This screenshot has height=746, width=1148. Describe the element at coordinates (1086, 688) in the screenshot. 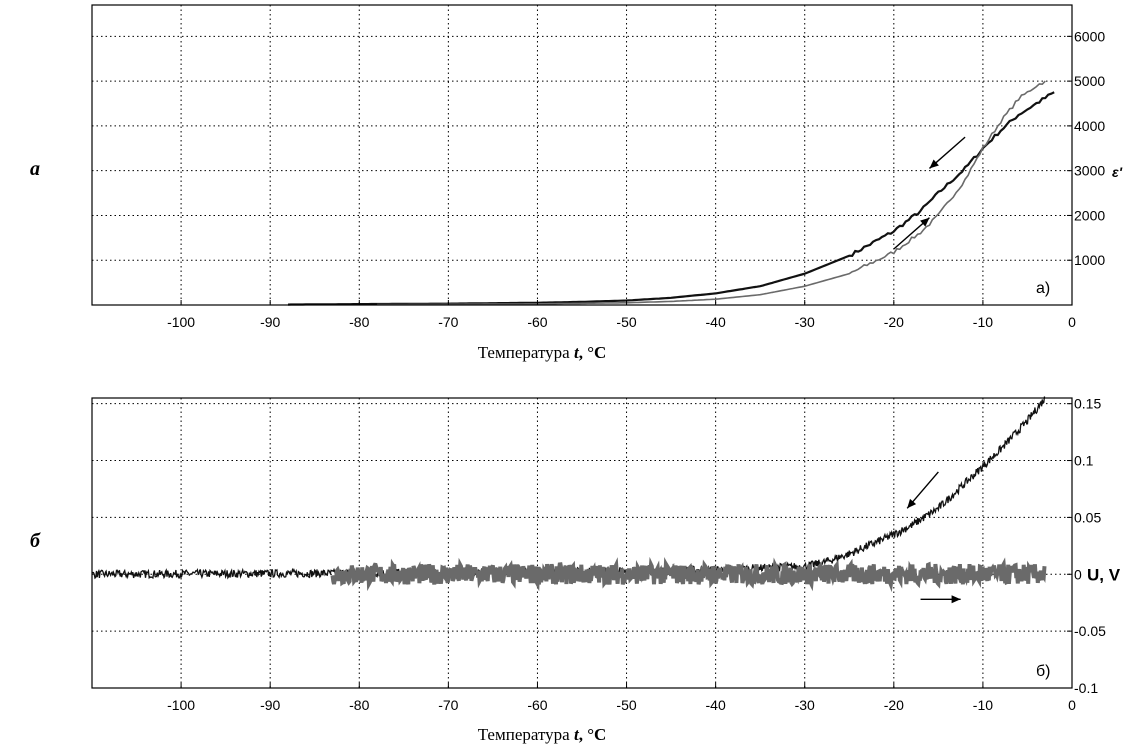

I see `y-tick-label: -0.1` at that location.